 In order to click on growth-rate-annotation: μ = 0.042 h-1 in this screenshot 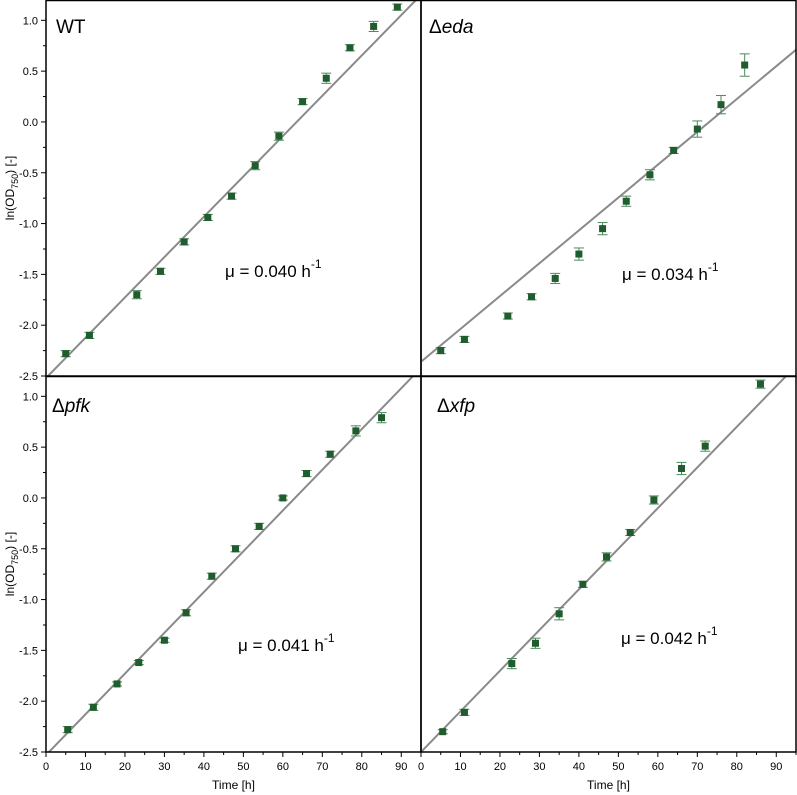, I will do `click(669, 636)`.